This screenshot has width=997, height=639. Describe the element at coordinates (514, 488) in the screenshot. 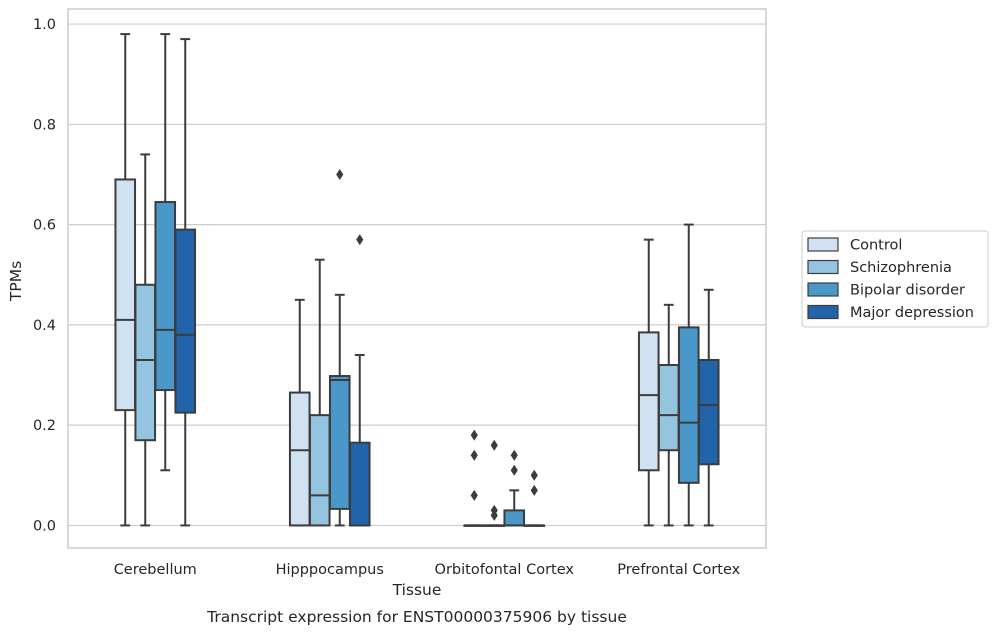

I see `box-bipolar-disorder-orbitofontal-cortex` at that location.